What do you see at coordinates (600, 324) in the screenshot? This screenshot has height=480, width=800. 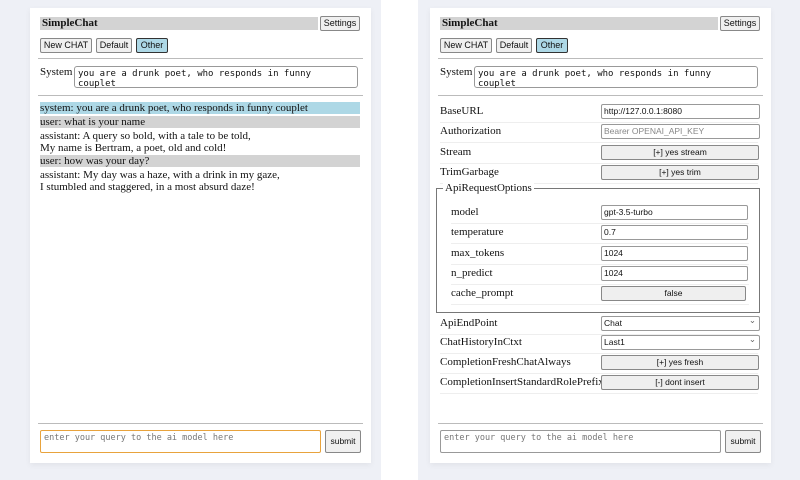 I see `setting-api-endpoint: ApiEndPoint Chat` at bounding box center [600, 324].